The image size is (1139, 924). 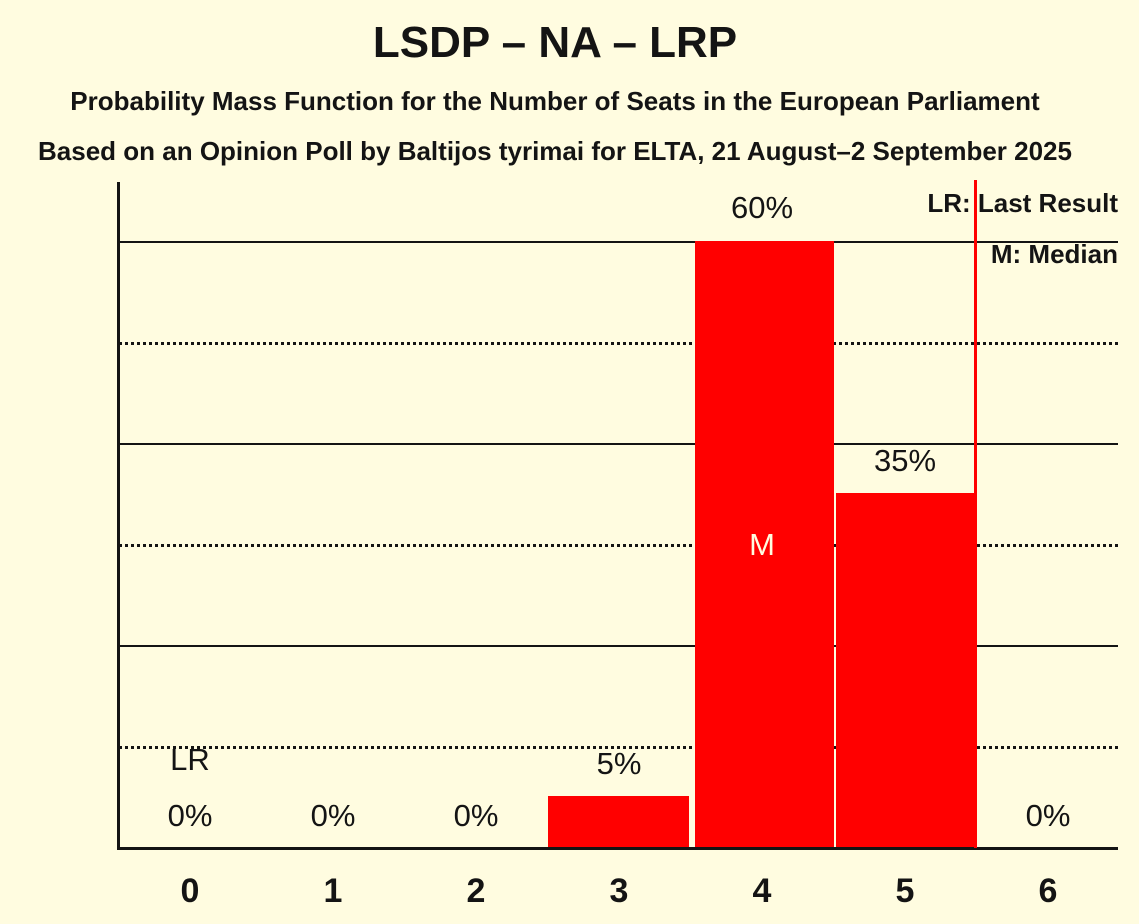 I want to click on bar-value-label-0: 0%, so click(x=190, y=815).